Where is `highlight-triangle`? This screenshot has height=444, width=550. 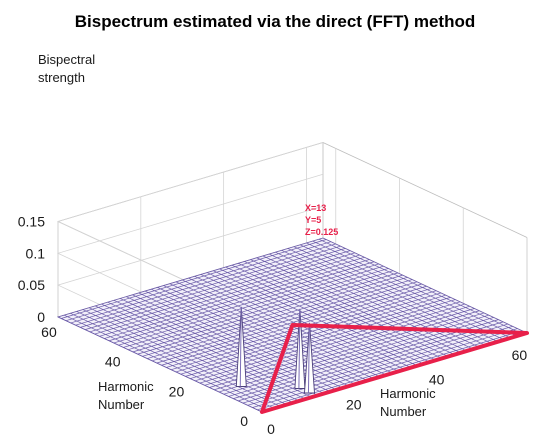
highlight-triangle is located at coordinates (394, 368).